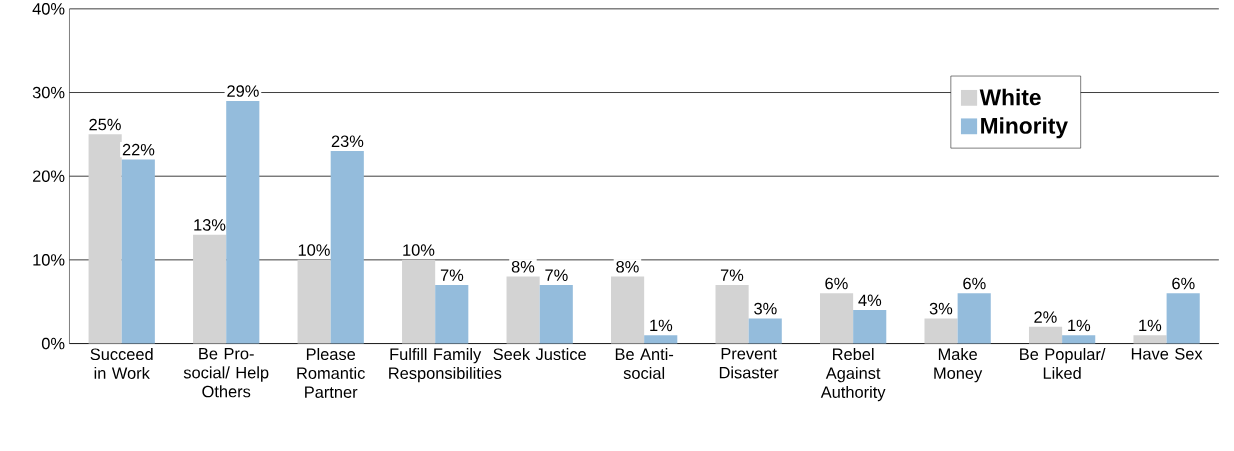 This screenshot has width=1234, height=451. I want to click on data-label: 4%, so click(870, 300).